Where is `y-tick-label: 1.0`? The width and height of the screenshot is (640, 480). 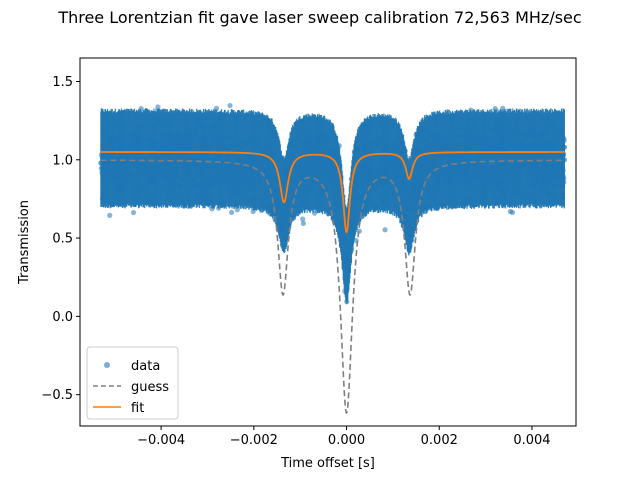
y-tick-label: 1.0 is located at coordinates (62, 160).